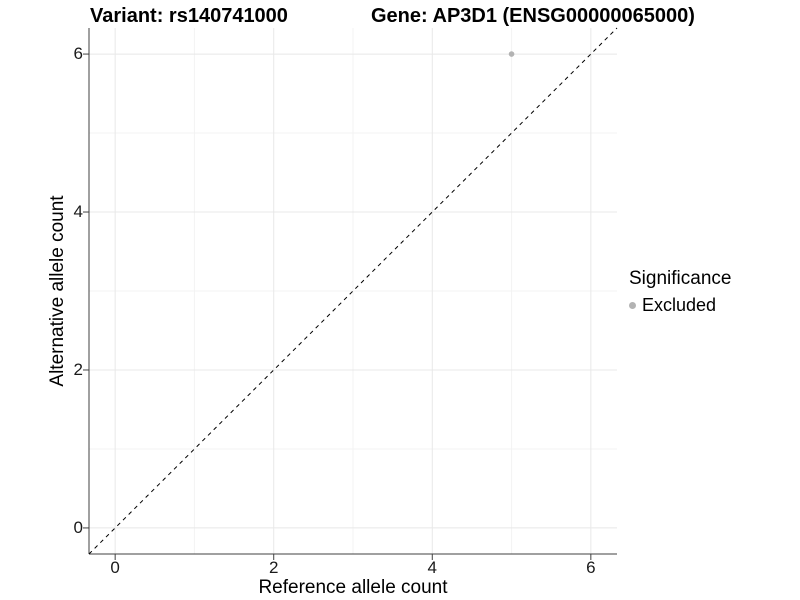 The height and width of the screenshot is (600, 800). What do you see at coordinates (57, 291) in the screenshot?
I see `y-axis-title: Alternative allele count` at bounding box center [57, 291].